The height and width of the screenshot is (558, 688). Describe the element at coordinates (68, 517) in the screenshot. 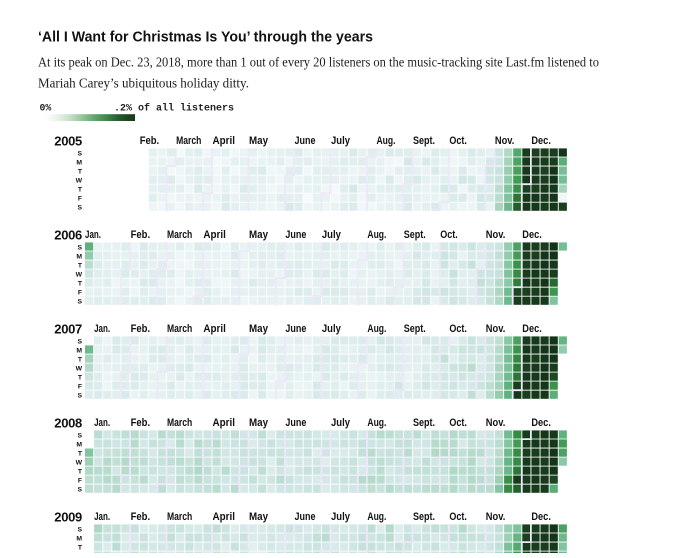

I see `svg-text: 2009` at that location.